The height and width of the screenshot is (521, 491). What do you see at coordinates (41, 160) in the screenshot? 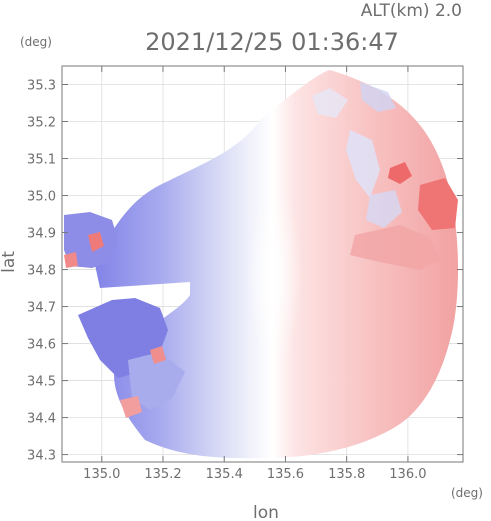
I see `y-tick-label: 35.1` at bounding box center [41, 160].